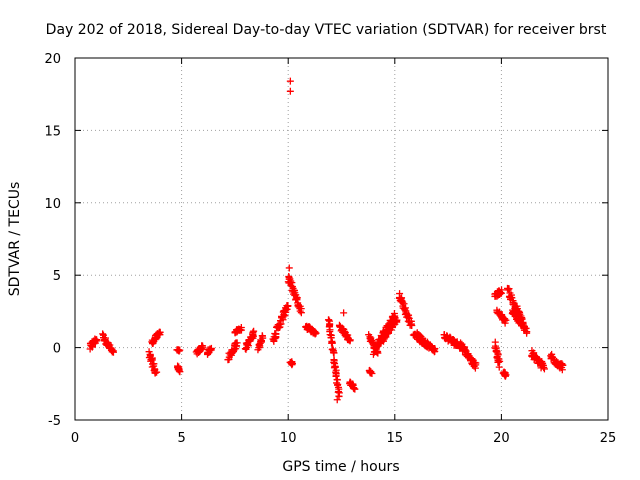 The width and height of the screenshot is (640, 480). Describe the element at coordinates (501, 438) in the screenshot. I see `x-tick-label: 20` at that location.